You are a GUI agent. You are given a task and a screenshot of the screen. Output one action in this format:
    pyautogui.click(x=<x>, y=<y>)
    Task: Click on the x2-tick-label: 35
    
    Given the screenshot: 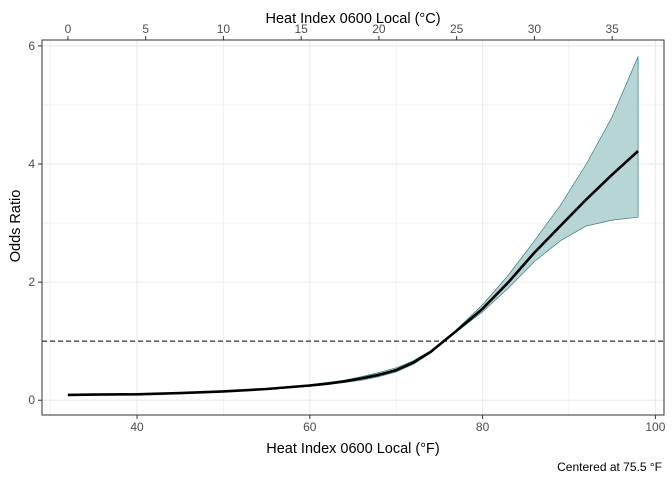 What is the action you would take?
    pyautogui.click(x=612, y=29)
    